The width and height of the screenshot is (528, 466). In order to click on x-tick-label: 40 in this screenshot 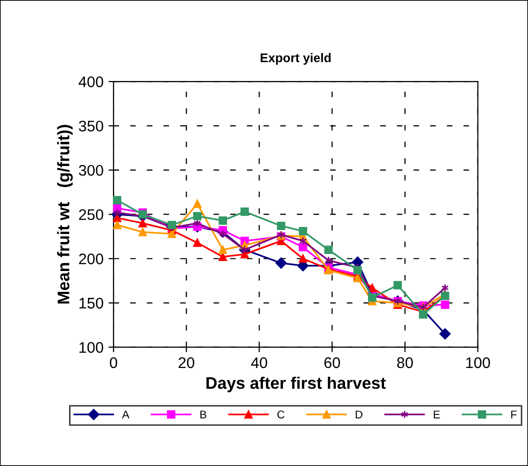, I will do `click(259, 362)`.